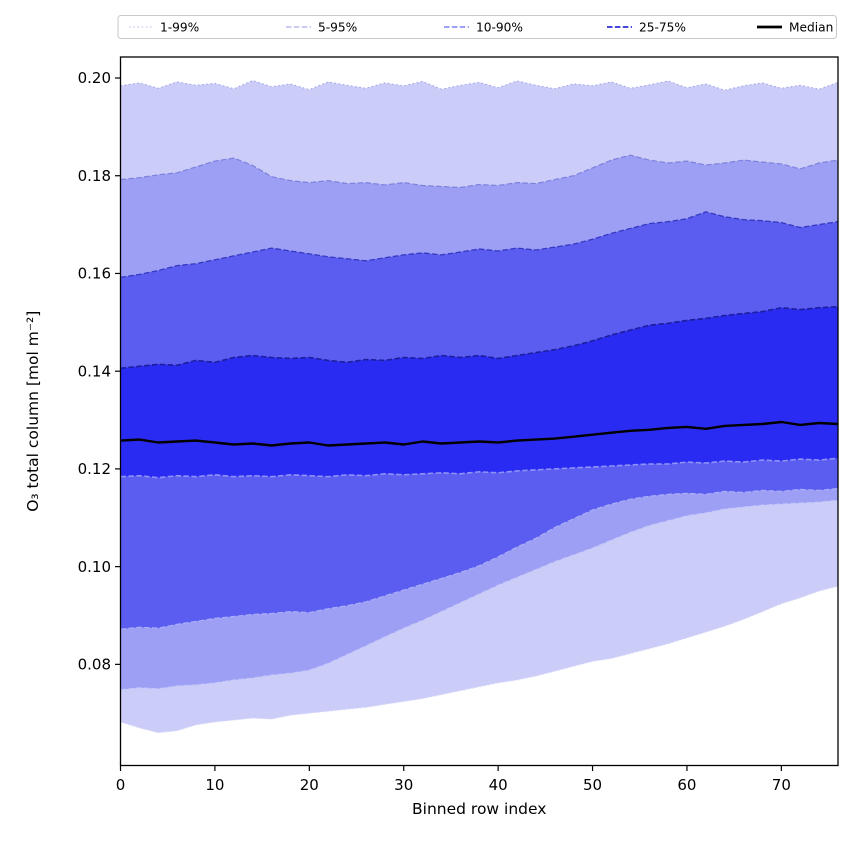 The width and height of the screenshot is (850, 850). Describe the element at coordinates (781, 785) in the screenshot. I see `x-tick-label: 70` at that location.